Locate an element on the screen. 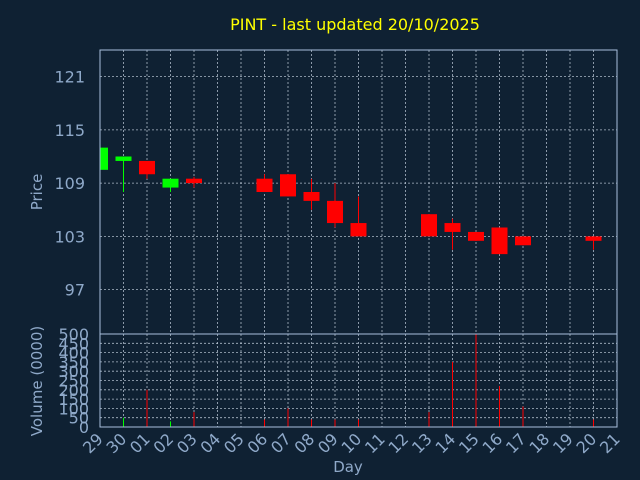  volume-tick-label: 350 is located at coordinates (73, 362).